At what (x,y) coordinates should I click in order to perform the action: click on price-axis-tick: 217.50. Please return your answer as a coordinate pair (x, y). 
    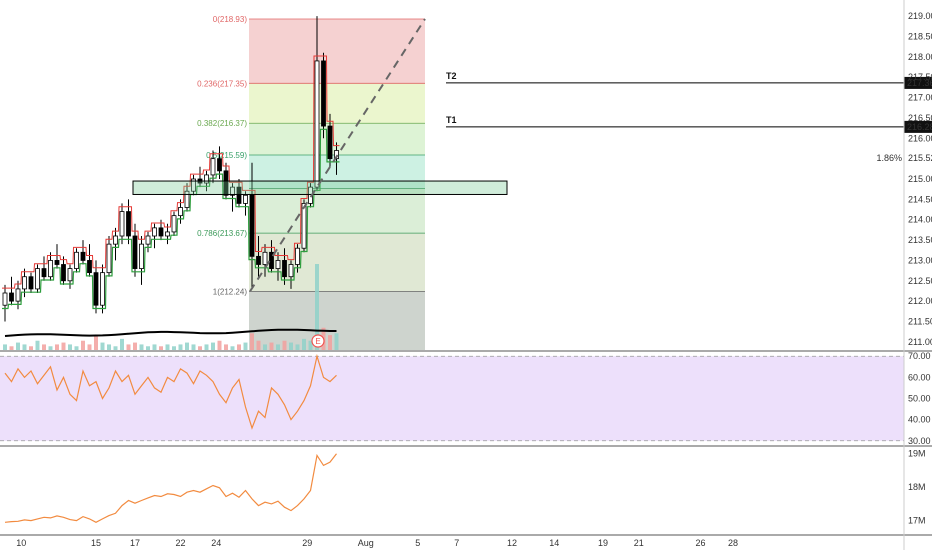
    Looking at the image, I should click on (920, 77).